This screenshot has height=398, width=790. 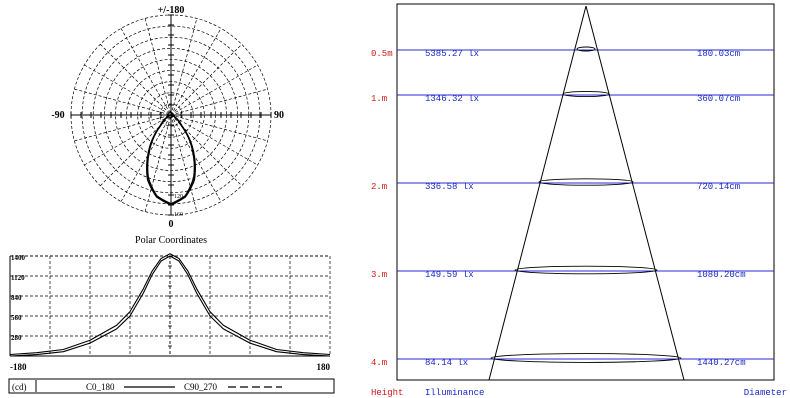 I want to click on linear-y-tick-labels: 1400 1120 840 560 280, so click(x=18, y=298).